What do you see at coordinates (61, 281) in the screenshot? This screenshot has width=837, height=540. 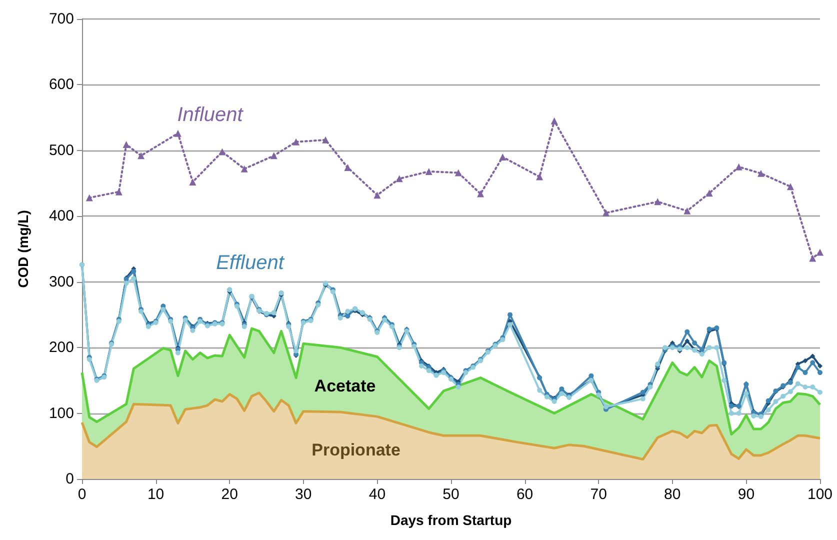 I see `y-tick-label: 300` at bounding box center [61, 281].